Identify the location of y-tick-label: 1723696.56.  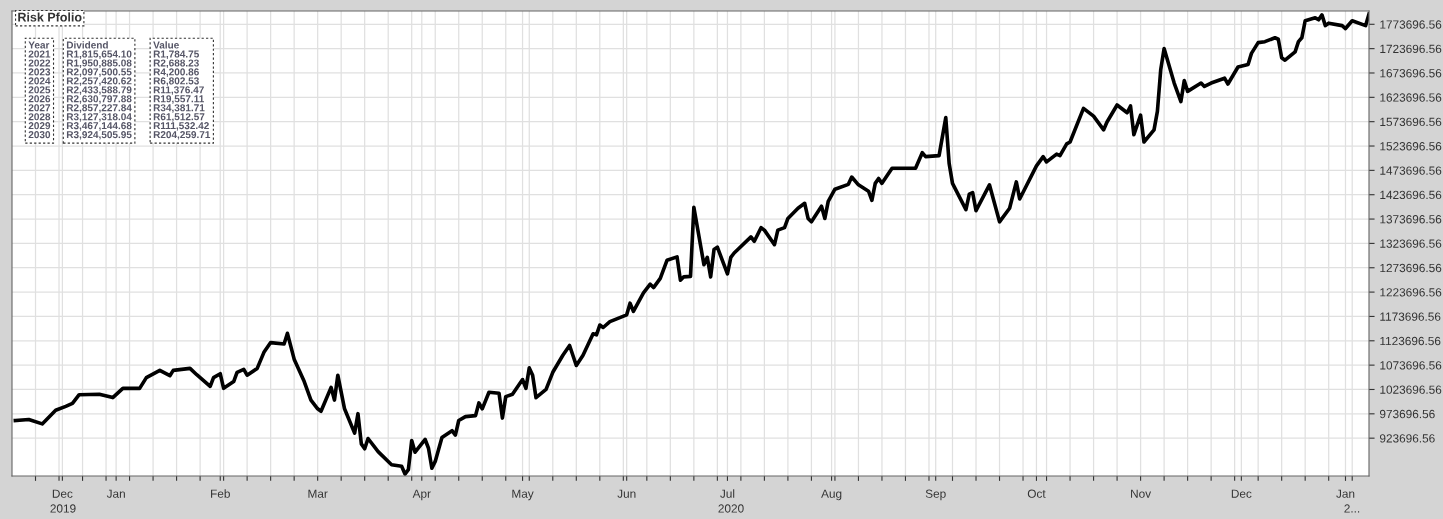
(1411, 49).